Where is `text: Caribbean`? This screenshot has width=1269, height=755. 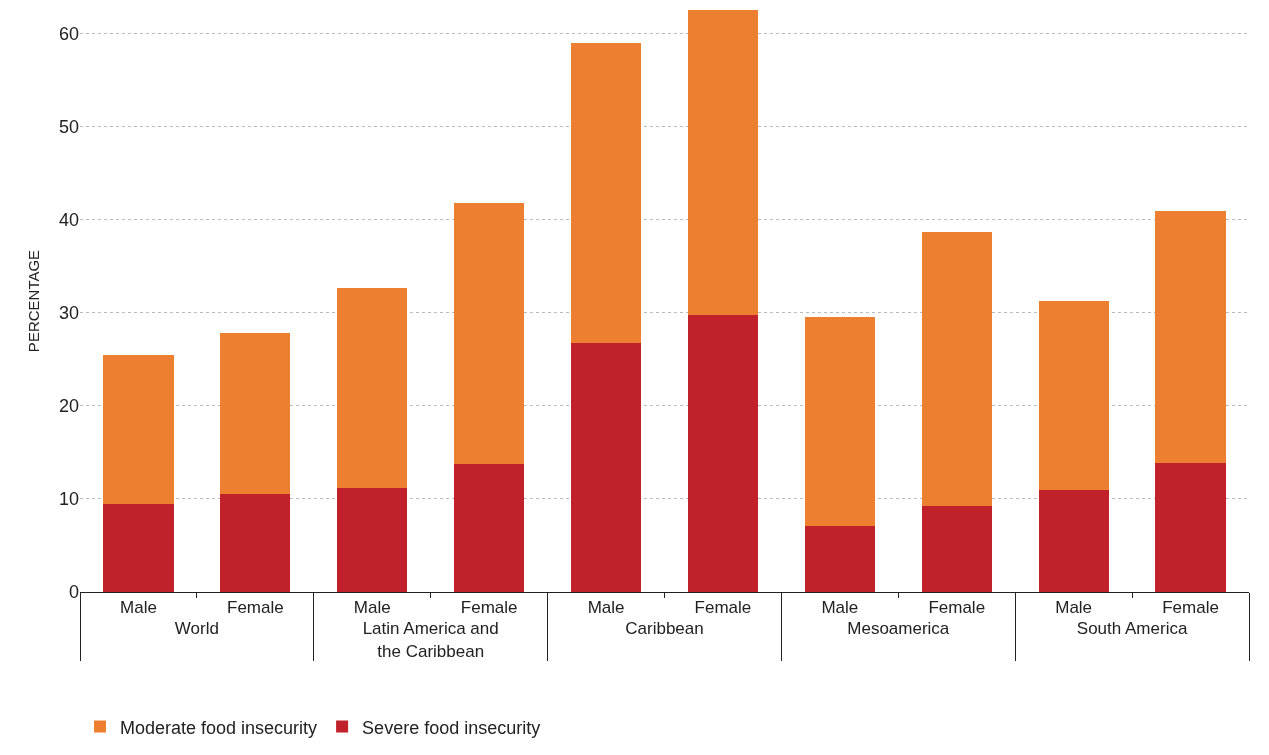
text: Caribbean is located at coordinates (664, 629).